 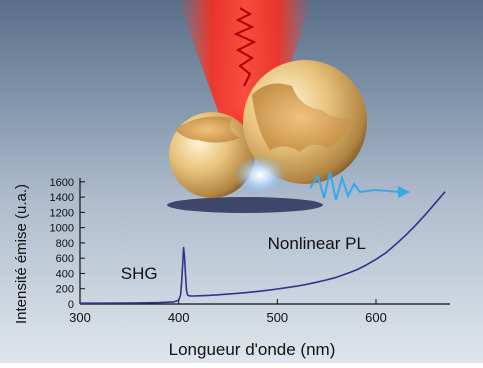 I want to click on x-tick-label: 600, so click(x=376, y=317).